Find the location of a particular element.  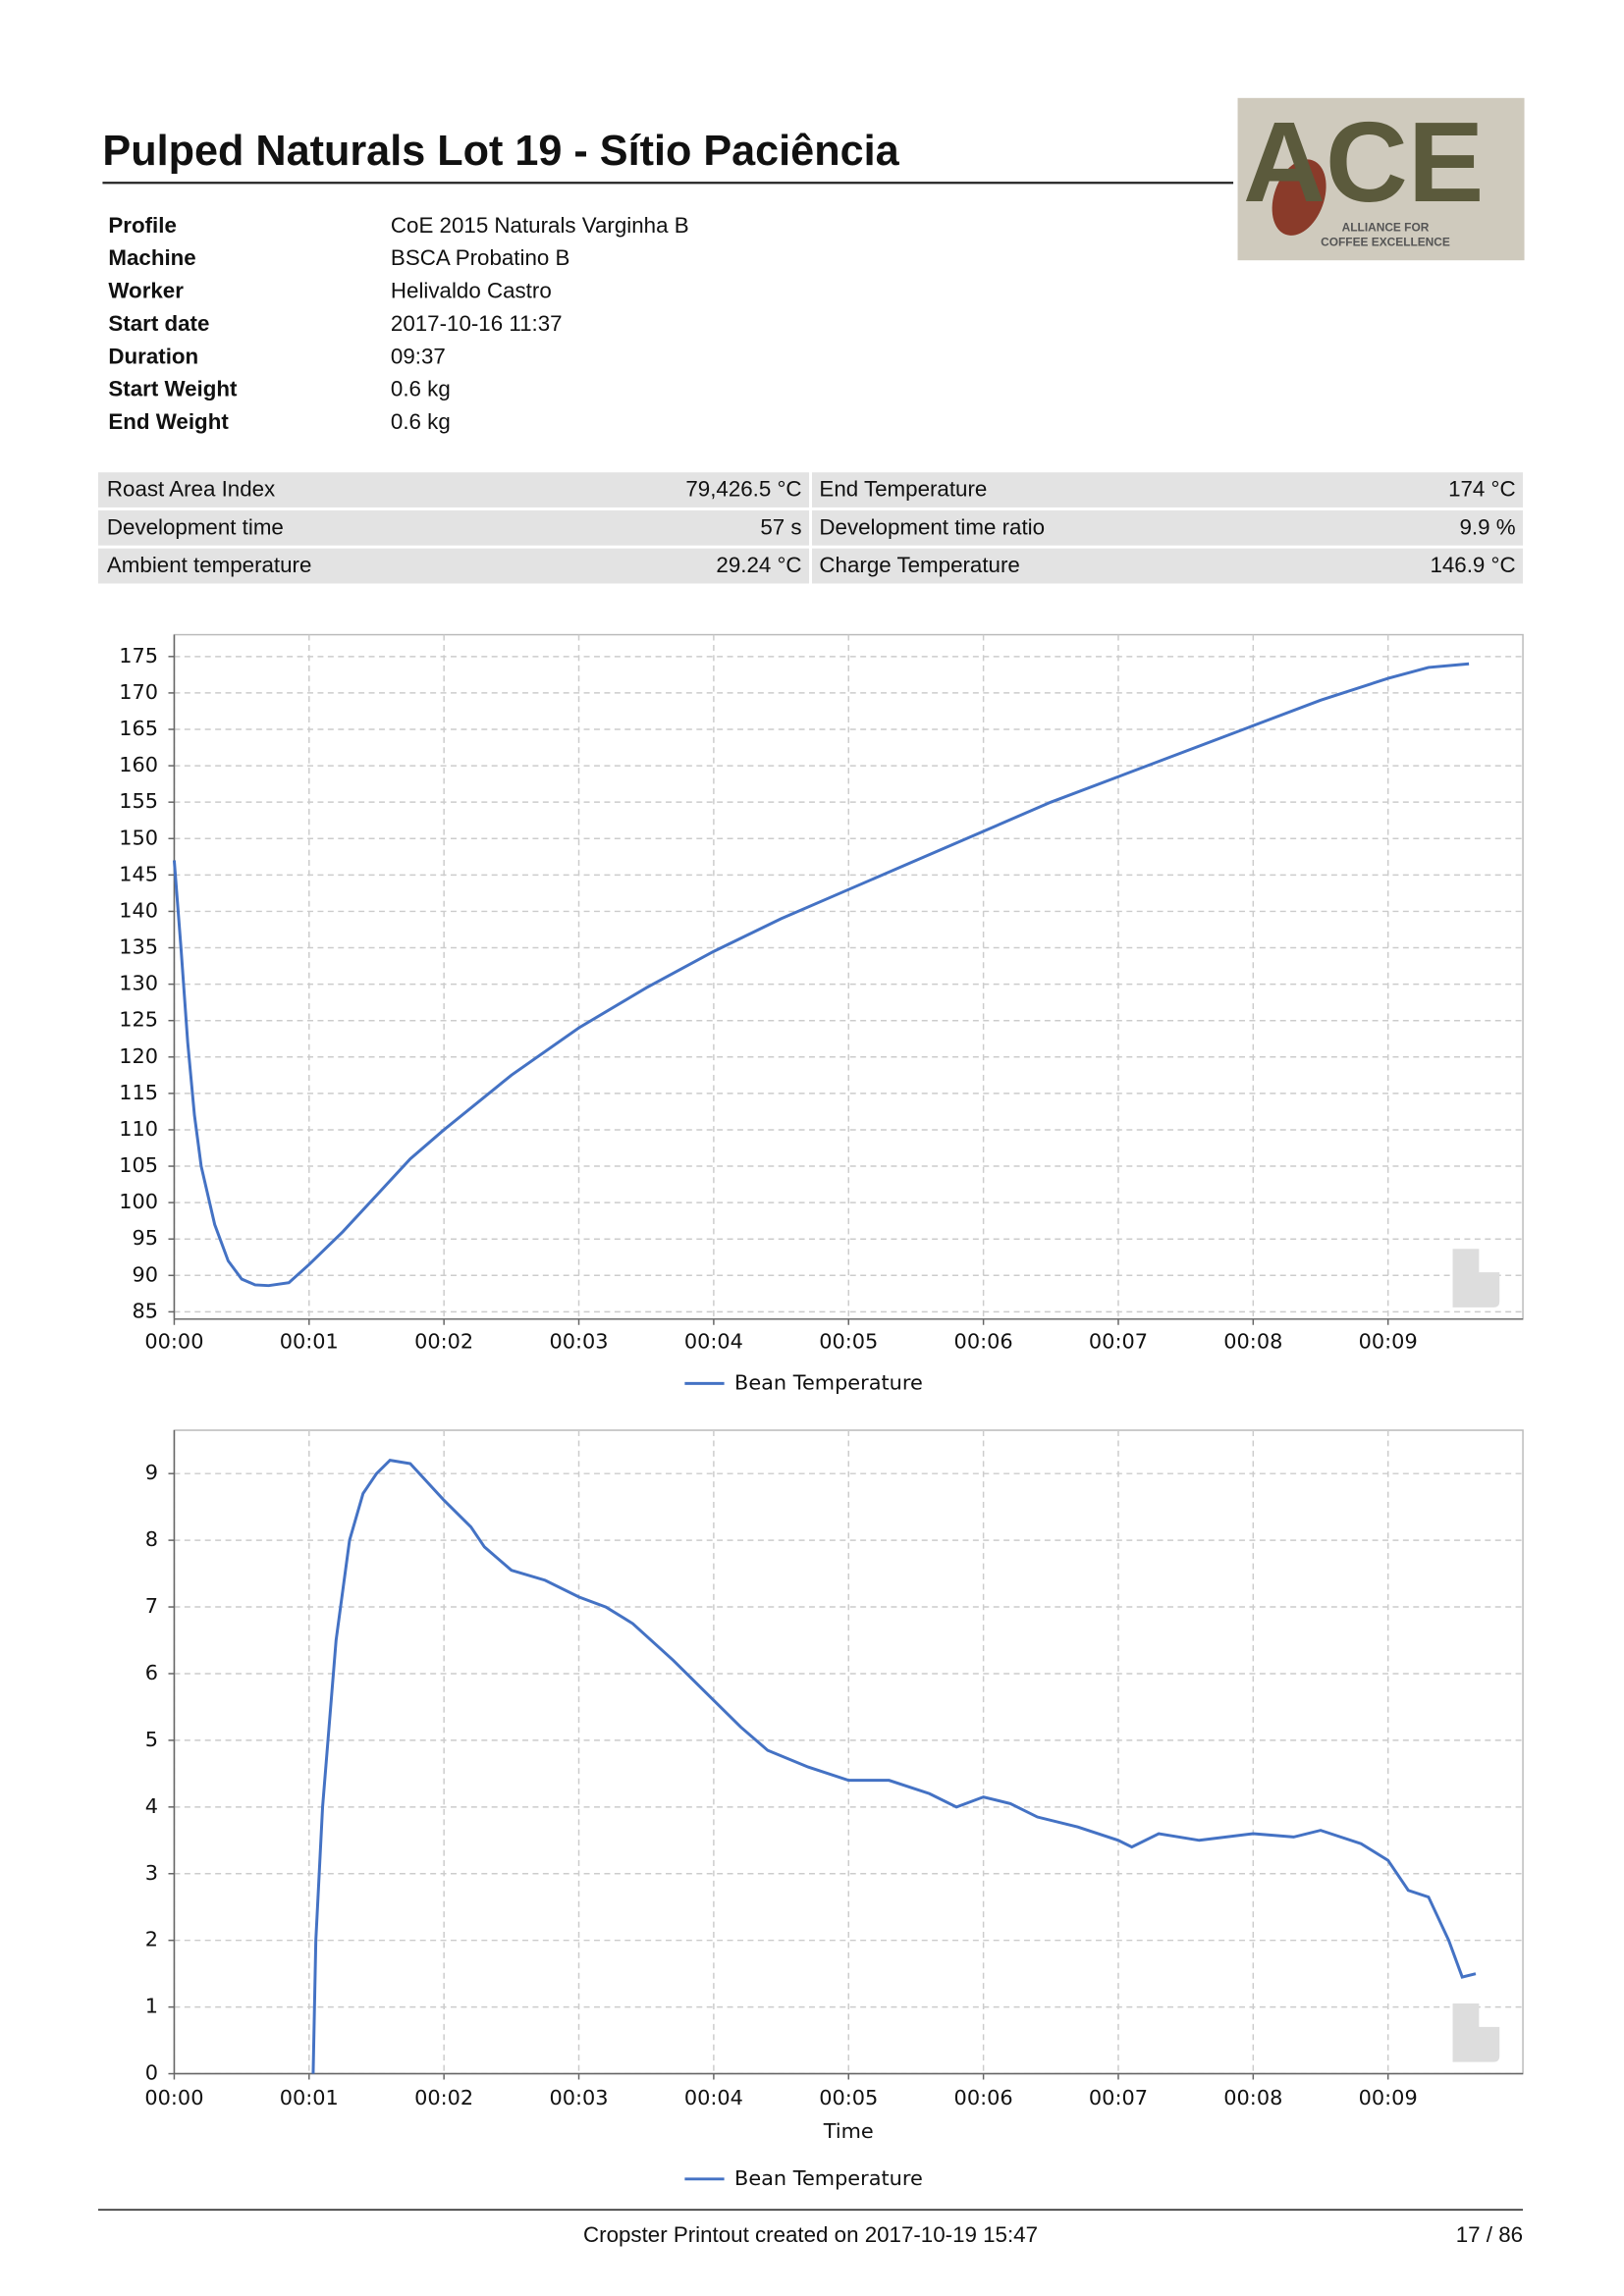

y-tick-label: 105 is located at coordinates (138, 1165).